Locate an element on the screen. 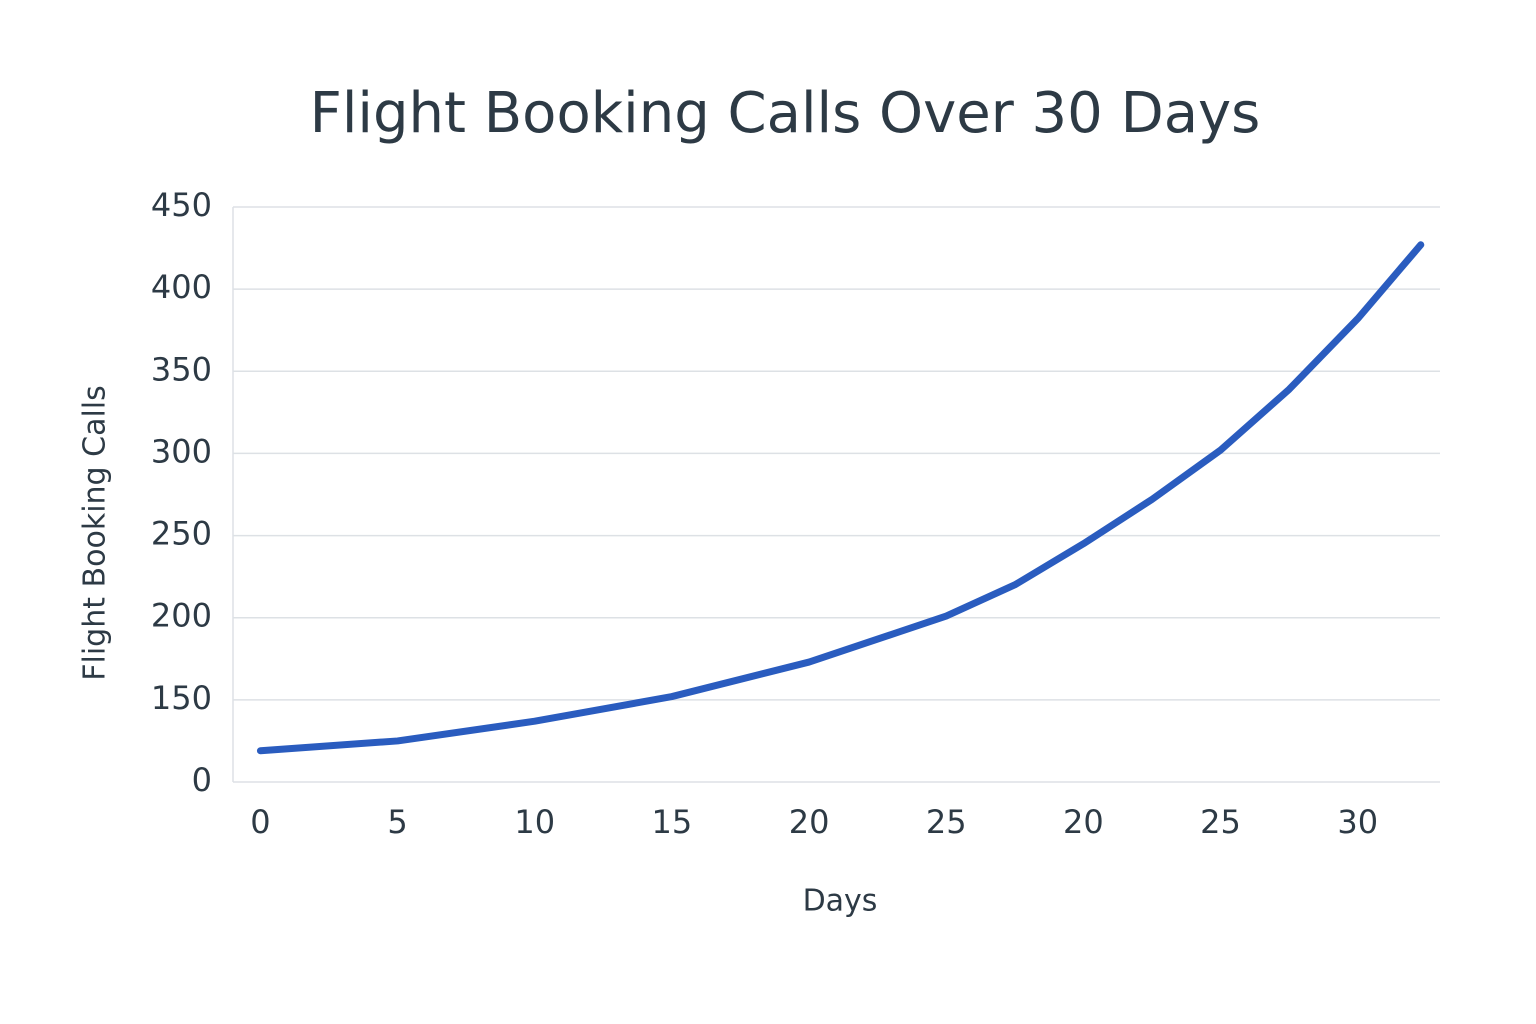 The image size is (1536, 1024). x-tick-label: 30 is located at coordinates (1357, 822).